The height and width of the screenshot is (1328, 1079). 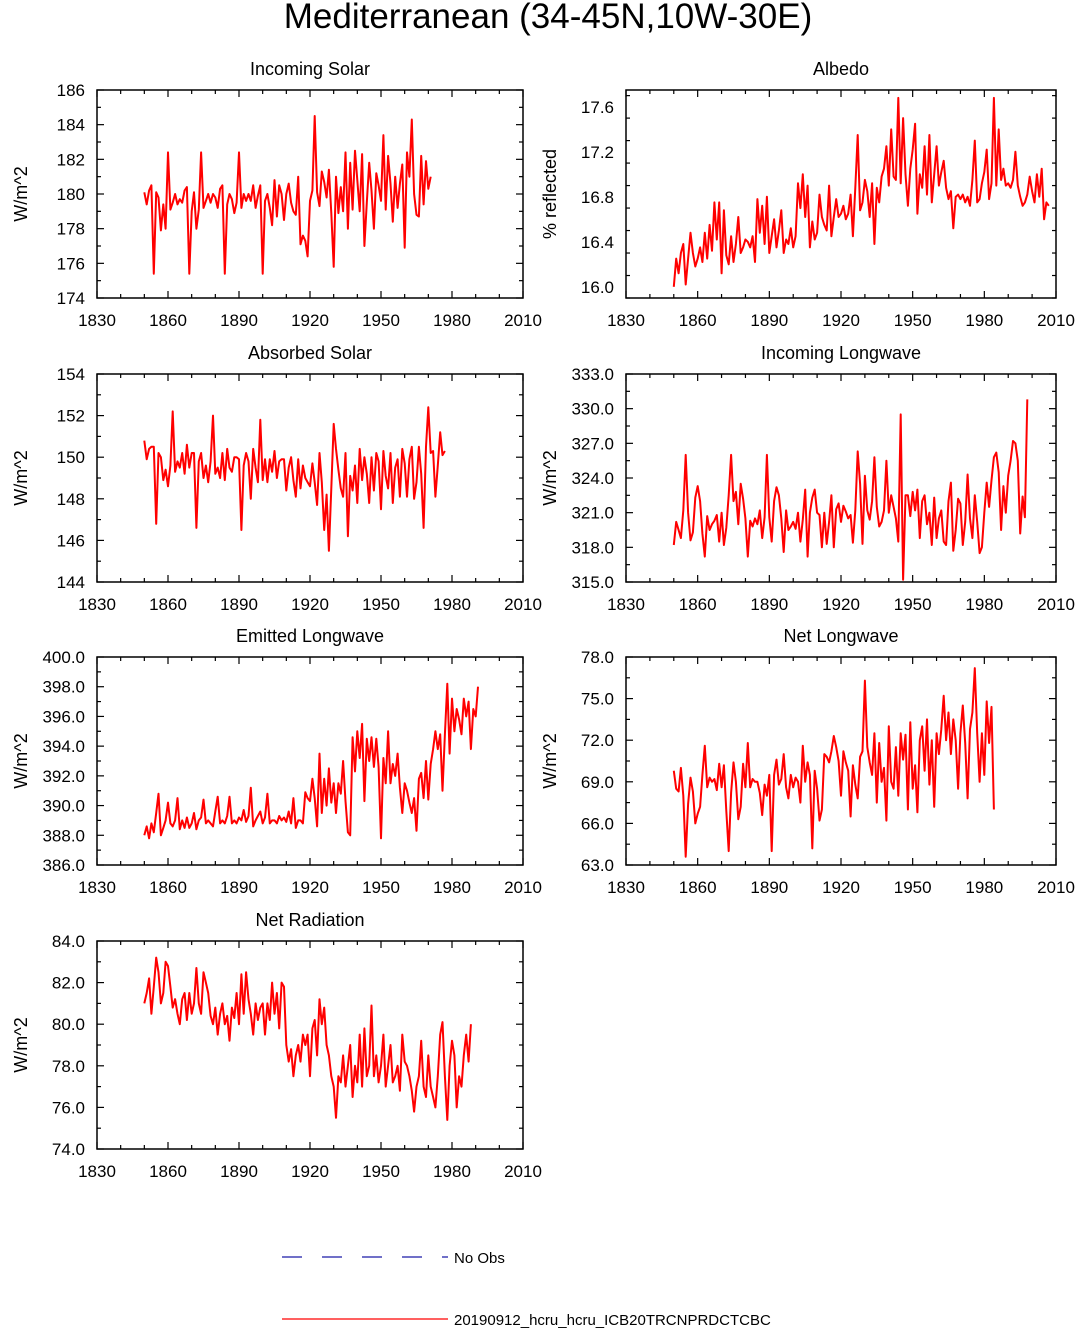 I want to click on y-axis-label-emitted-longwave: W/m^2, so click(x=21, y=760).